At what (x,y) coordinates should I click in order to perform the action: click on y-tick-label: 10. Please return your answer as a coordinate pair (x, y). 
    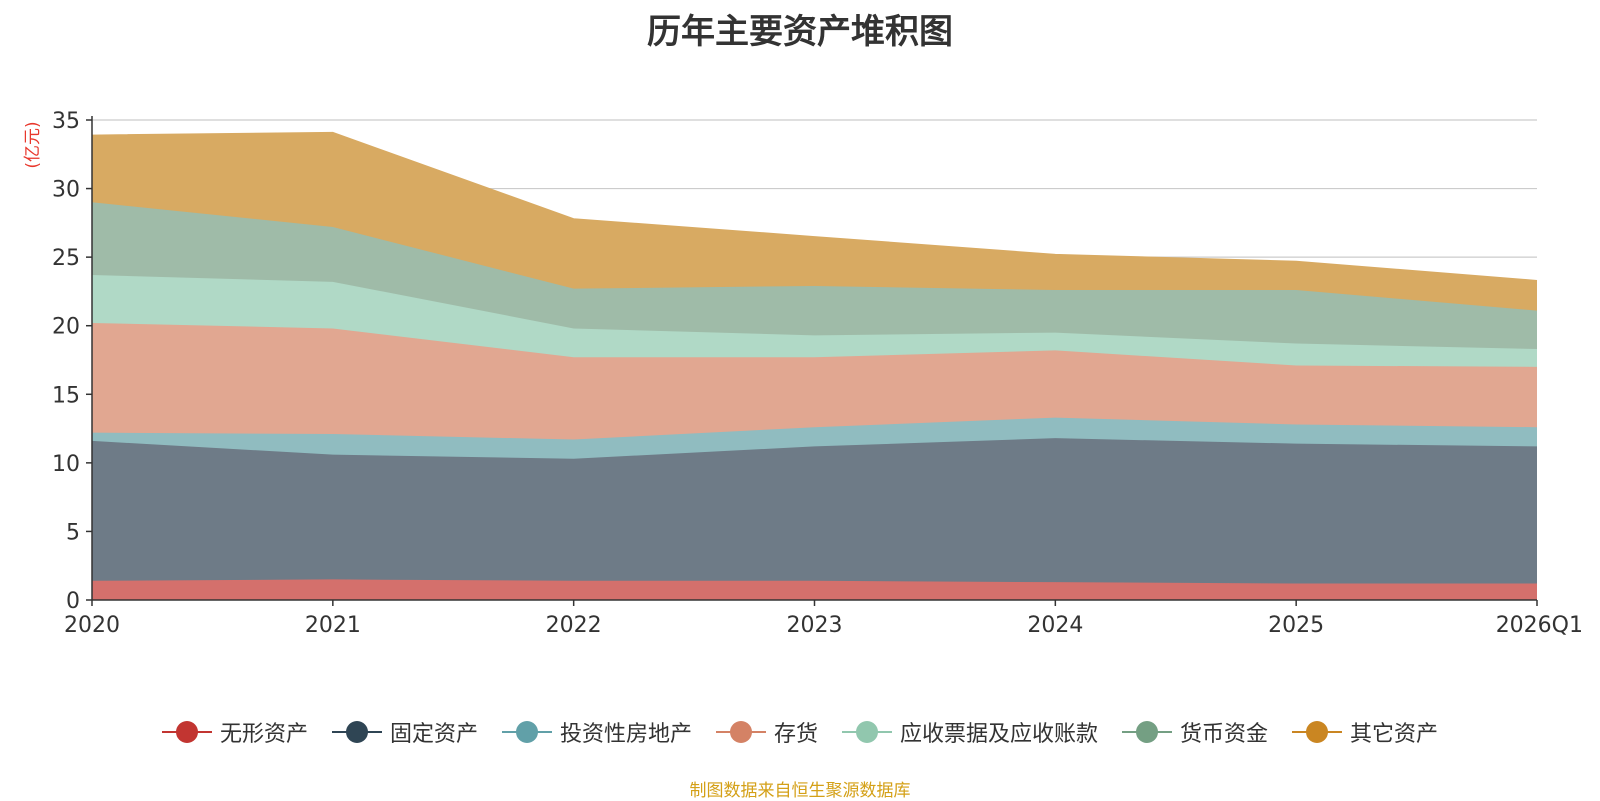
    Looking at the image, I should click on (66, 464).